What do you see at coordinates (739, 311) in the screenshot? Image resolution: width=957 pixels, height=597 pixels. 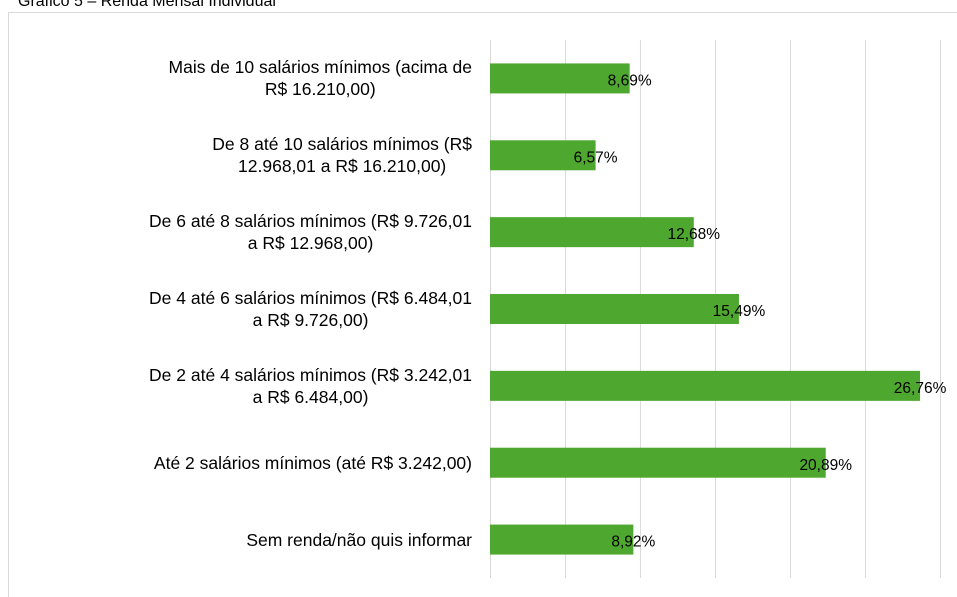 I see `value-label: 15,49%` at bounding box center [739, 311].